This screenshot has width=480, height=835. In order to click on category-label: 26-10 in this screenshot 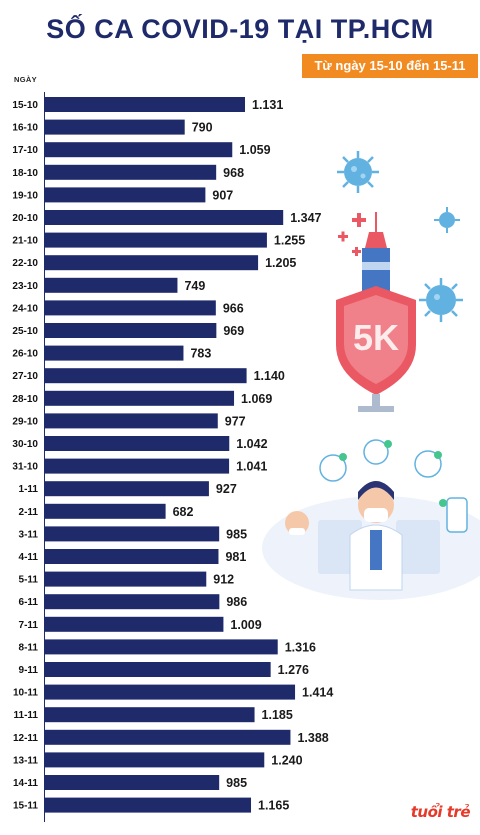, I will do `click(25, 354)`.